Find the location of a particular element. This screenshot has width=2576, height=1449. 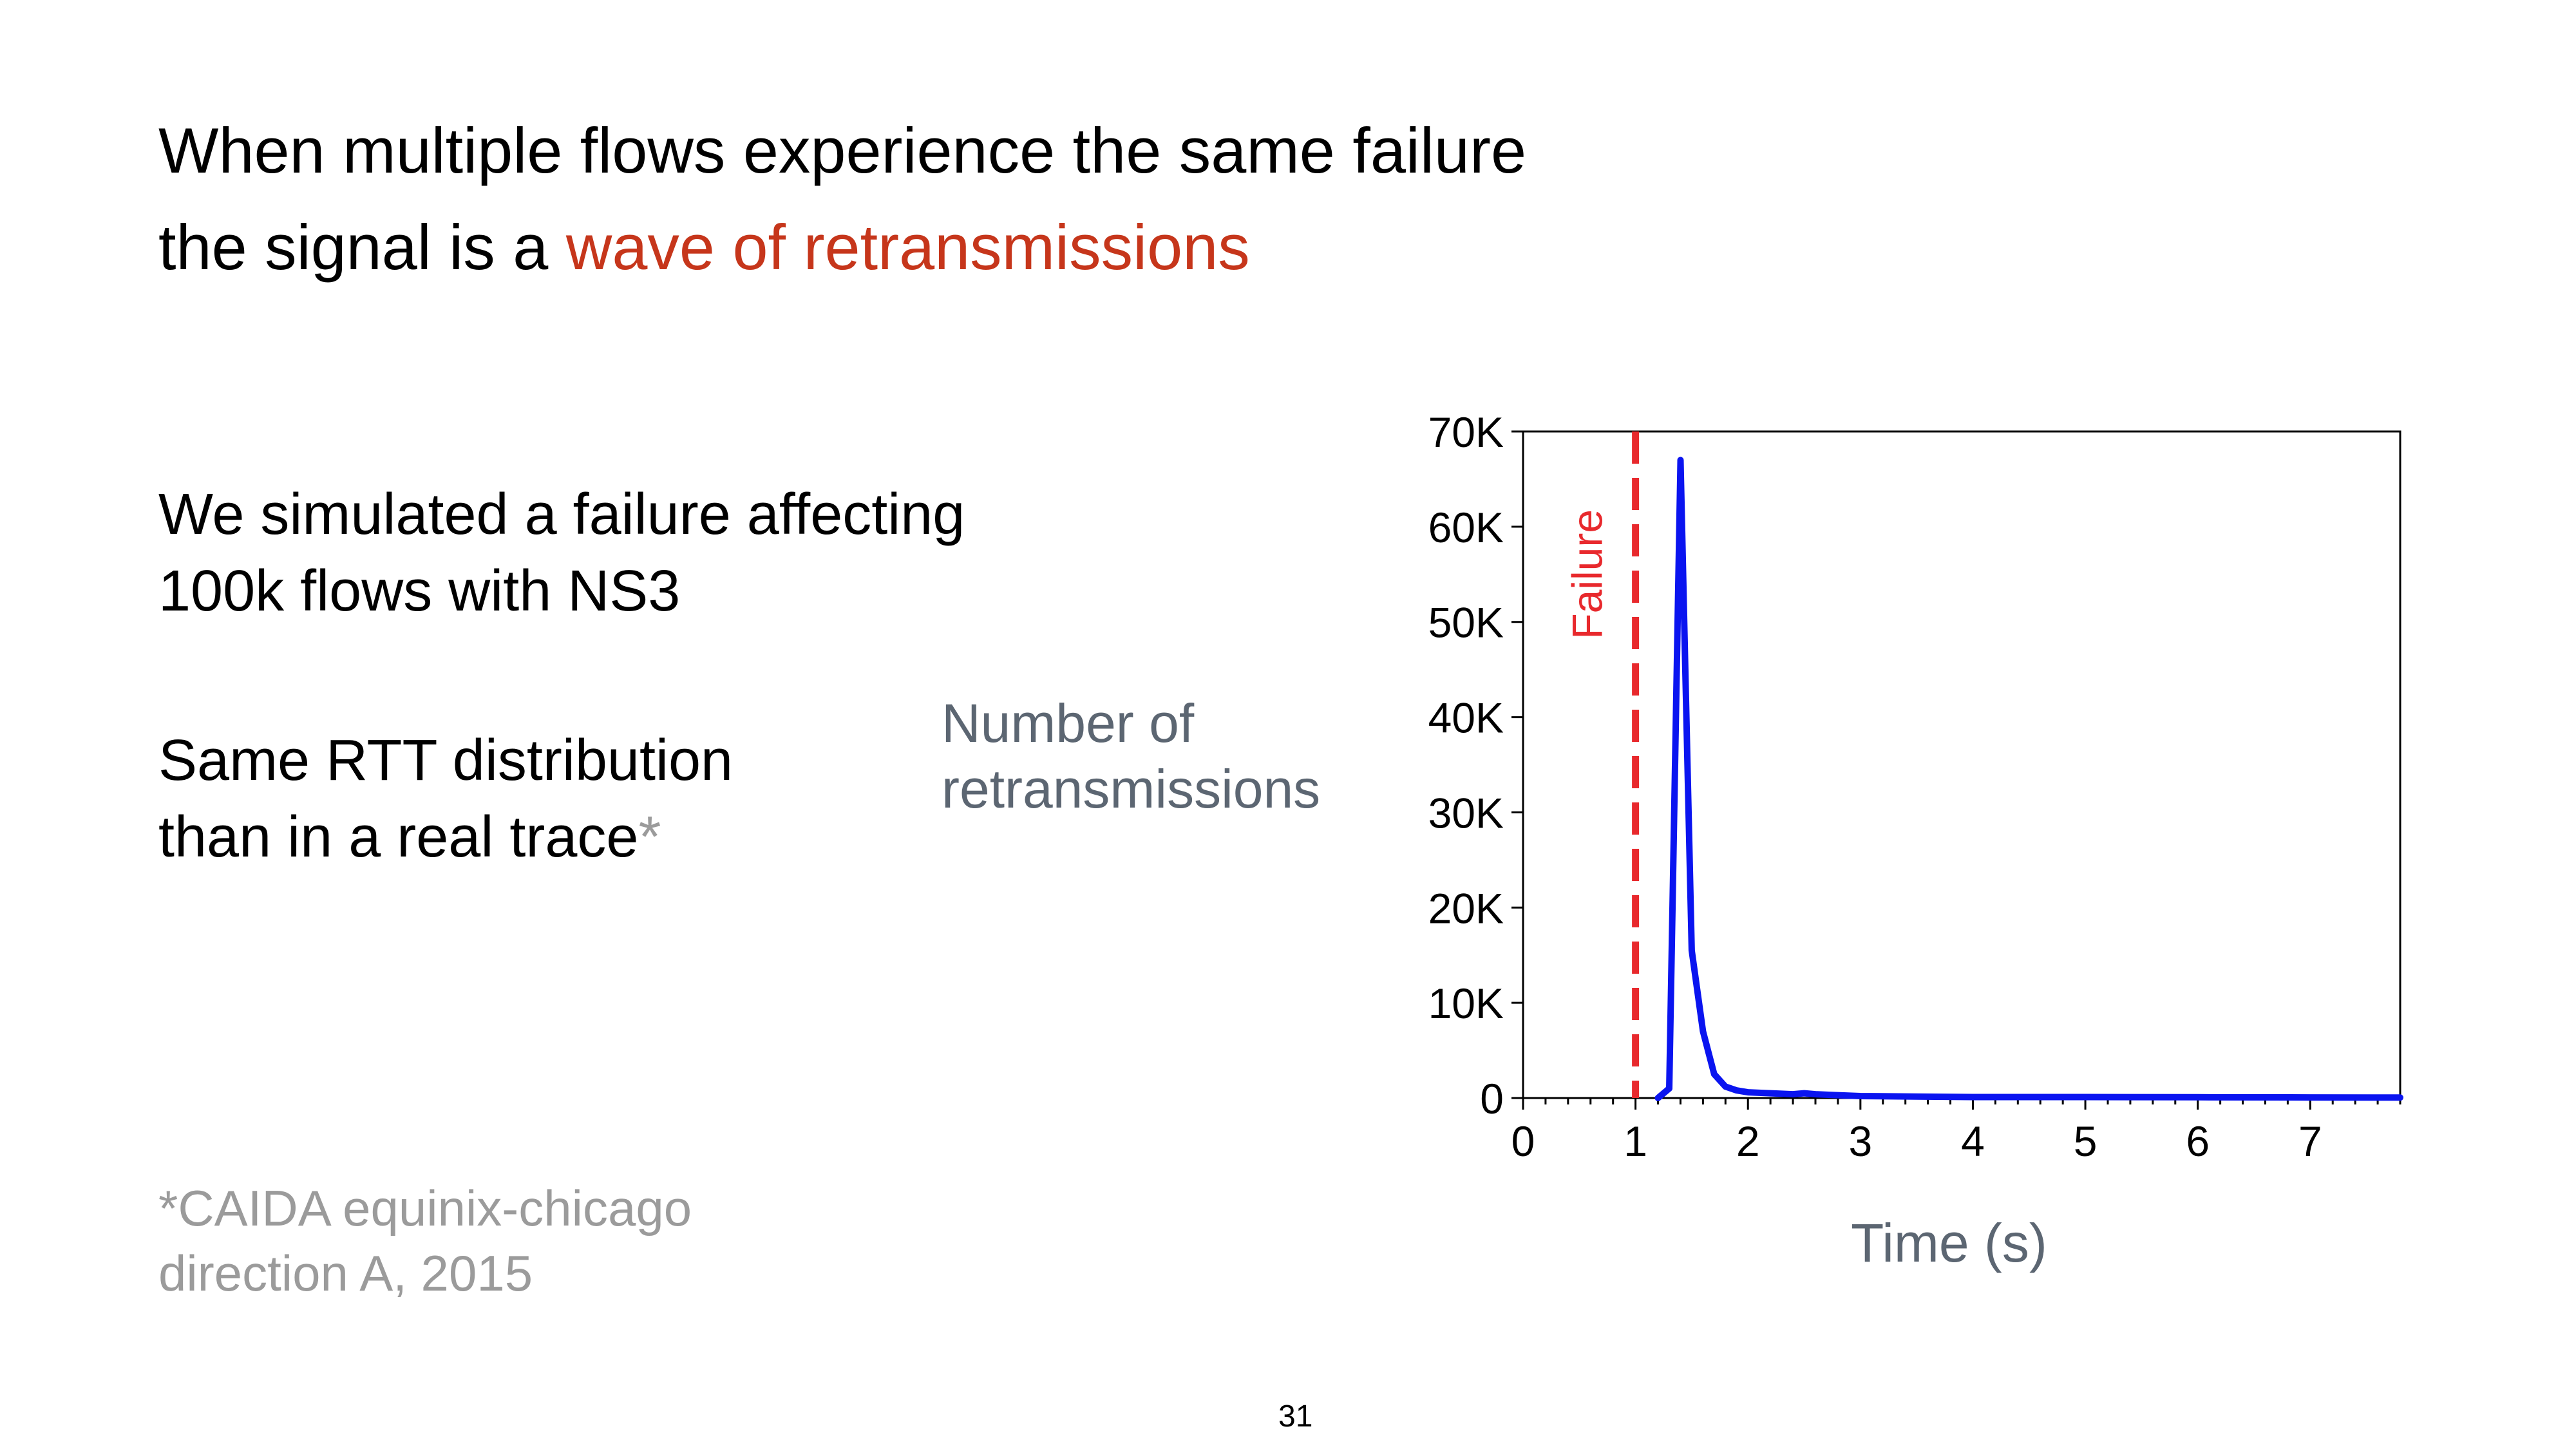

simulation-description-line-2: 100k flows with NS3 is located at coordinates (419, 590).